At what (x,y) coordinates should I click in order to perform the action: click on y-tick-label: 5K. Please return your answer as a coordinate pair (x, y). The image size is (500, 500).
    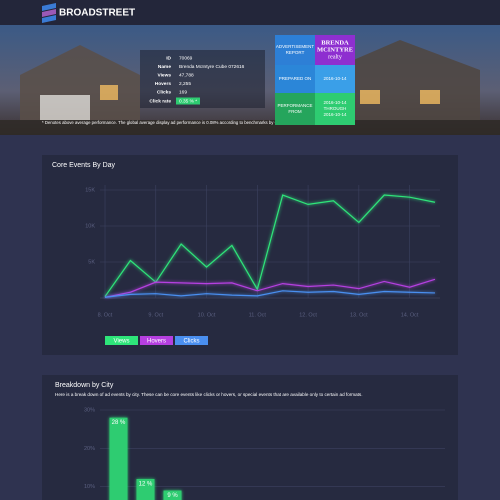
    Looking at the image, I should click on (91, 262).